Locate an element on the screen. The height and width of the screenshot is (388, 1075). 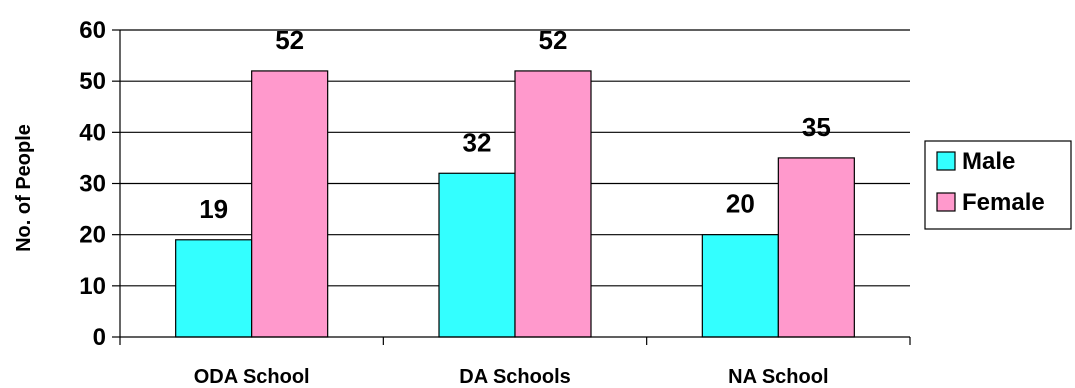
y-tick-label: 50 is located at coordinates (92, 81).